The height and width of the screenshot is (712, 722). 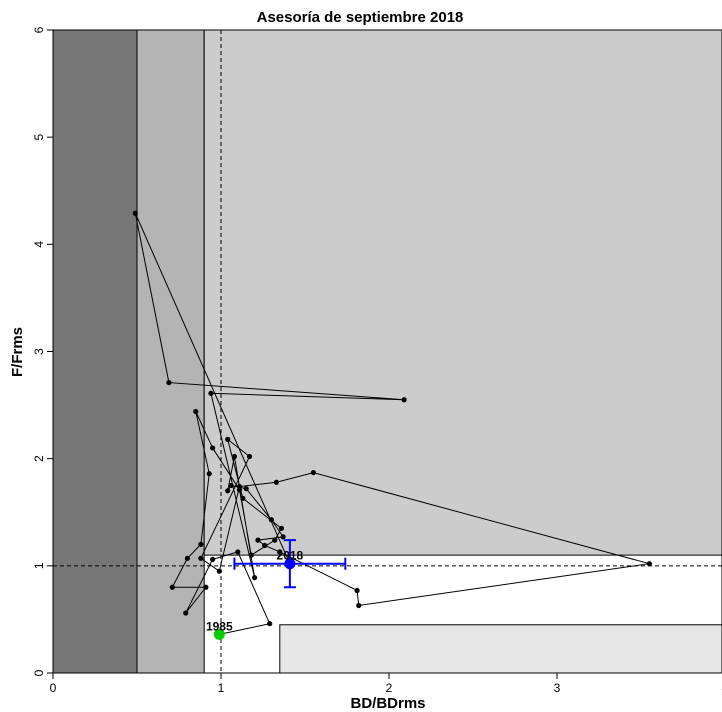 I want to click on y-tick-label: 1, so click(x=39, y=565).